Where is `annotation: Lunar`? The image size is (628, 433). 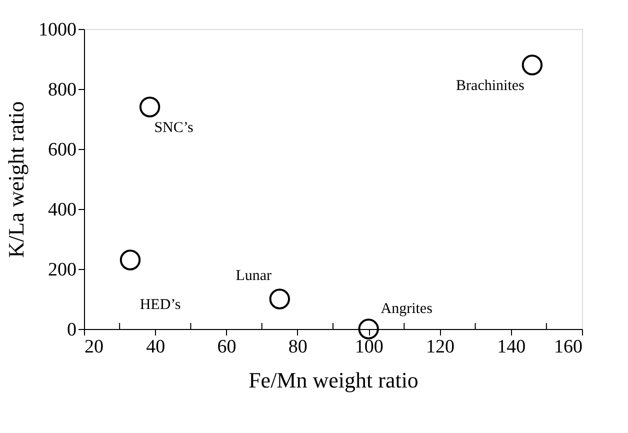 annotation: Lunar is located at coordinates (254, 276).